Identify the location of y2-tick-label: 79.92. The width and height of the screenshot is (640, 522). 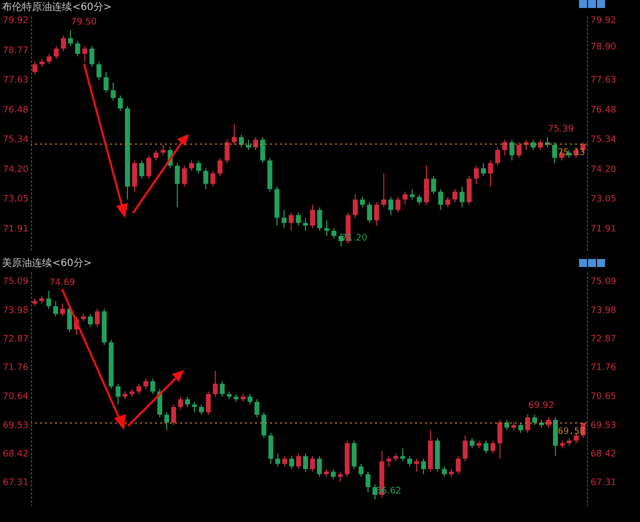
(603, 21).